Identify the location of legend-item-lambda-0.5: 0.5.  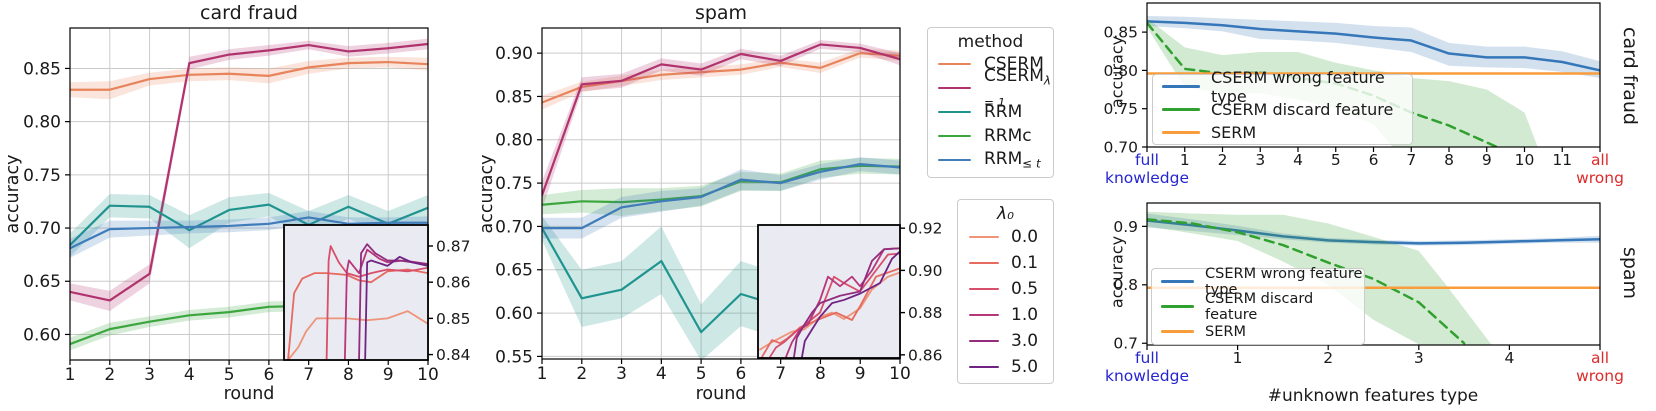
(1005, 289).